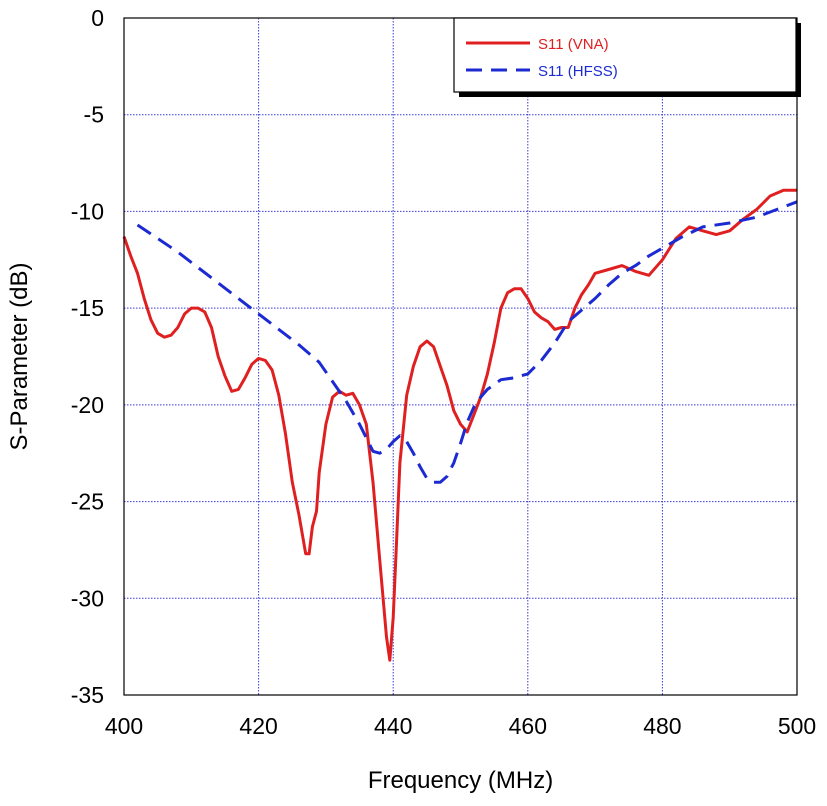 The height and width of the screenshot is (806, 827). Describe the element at coordinates (87, 695) in the screenshot. I see `y-tick-label: -35` at that location.